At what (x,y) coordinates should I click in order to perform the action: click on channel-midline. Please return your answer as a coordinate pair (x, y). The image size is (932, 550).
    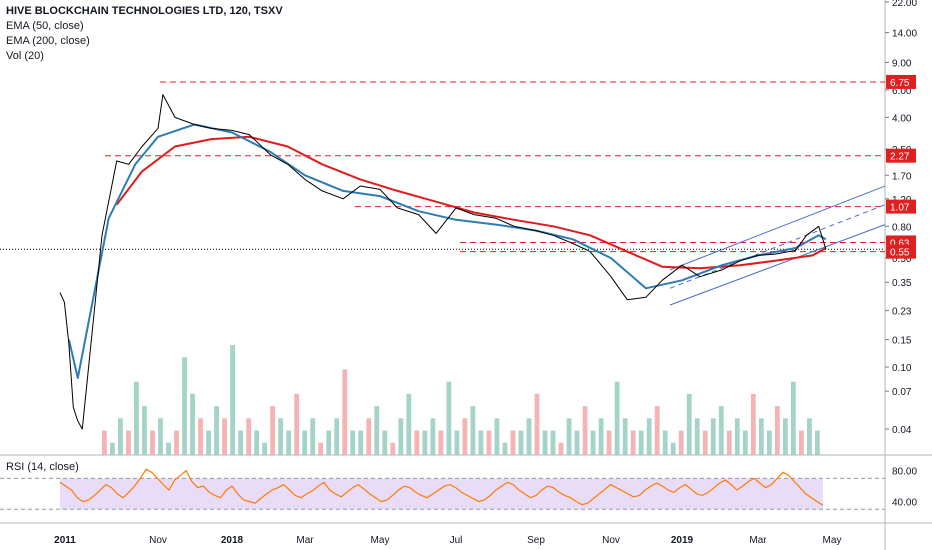
    Looking at the image, I should click on (777, 246).